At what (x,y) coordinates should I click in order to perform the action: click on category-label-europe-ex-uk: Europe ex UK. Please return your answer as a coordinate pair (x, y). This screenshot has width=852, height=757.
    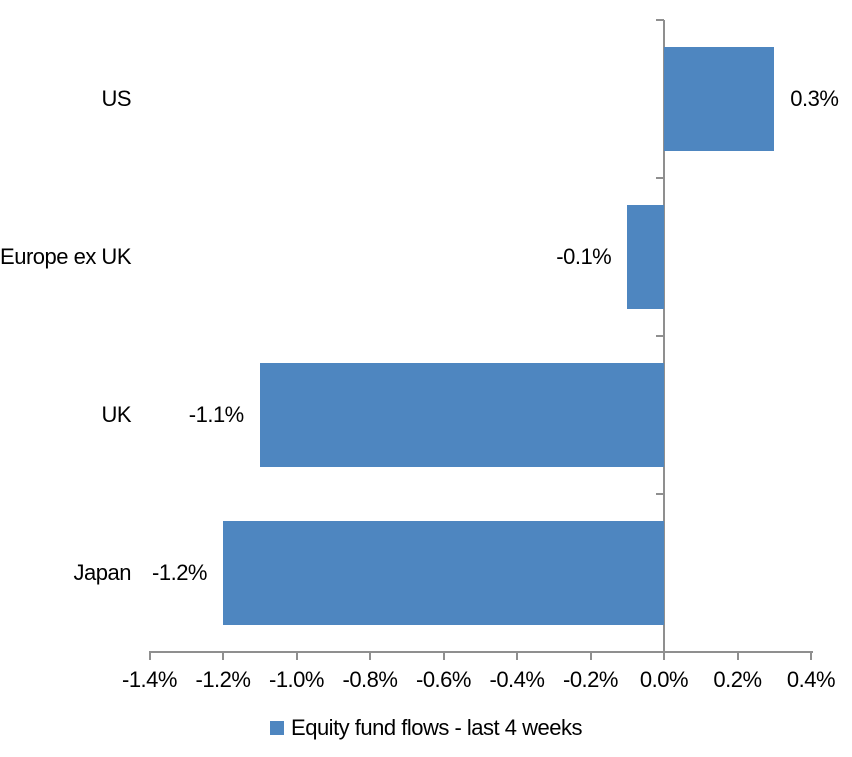
    Looking at the image, I should click on (65, 256).